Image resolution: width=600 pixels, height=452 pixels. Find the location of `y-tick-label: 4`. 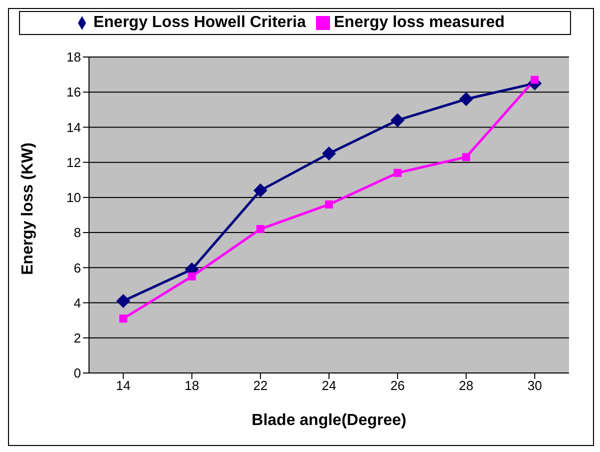

y-tick-label: 4 is located at coordinates (77, 302).